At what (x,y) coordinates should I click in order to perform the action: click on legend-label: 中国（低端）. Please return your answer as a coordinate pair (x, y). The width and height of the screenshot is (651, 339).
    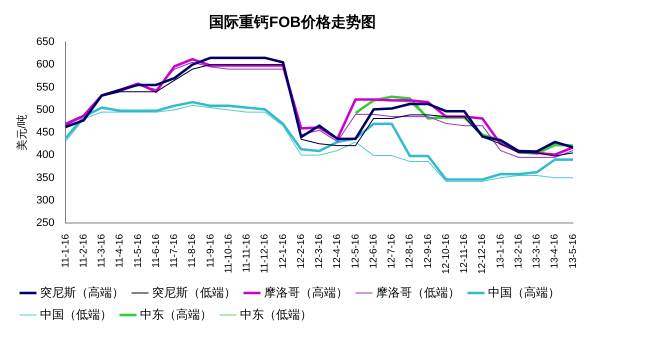
    Looking at the image, I should click on (76, 314).